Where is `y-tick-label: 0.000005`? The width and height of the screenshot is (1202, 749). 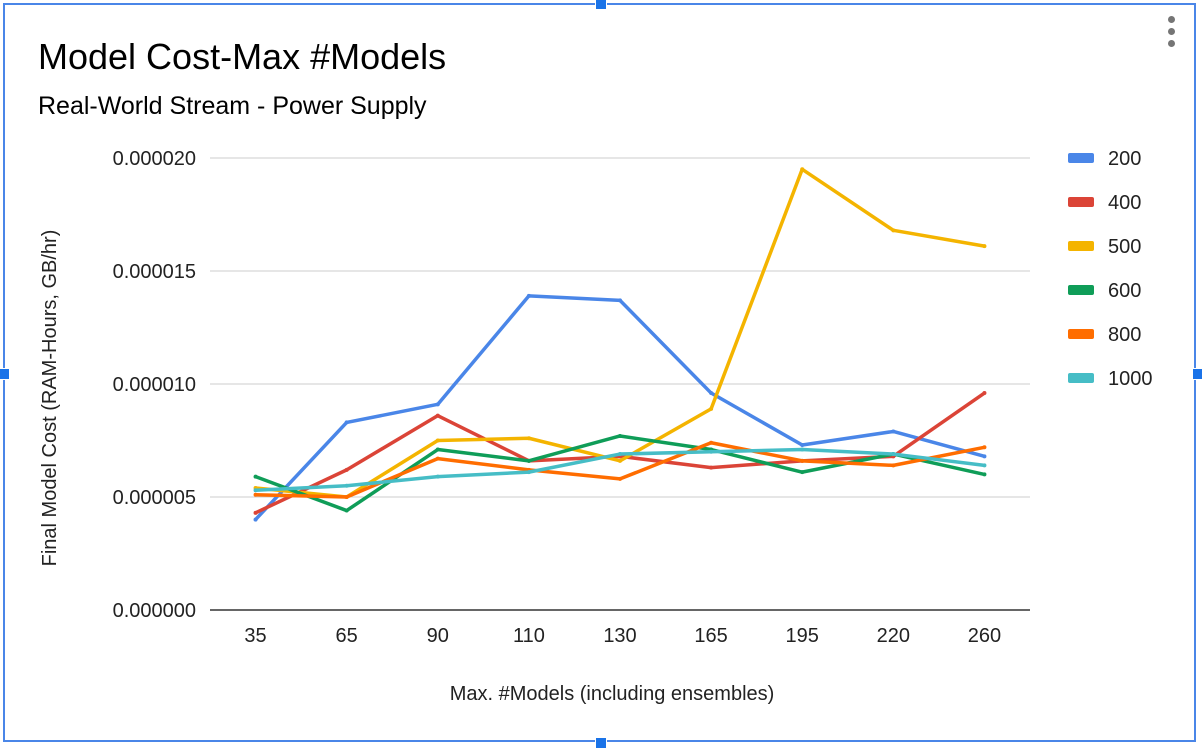 y-tick-label: 0.000005 is located at coordinates (154, 498).